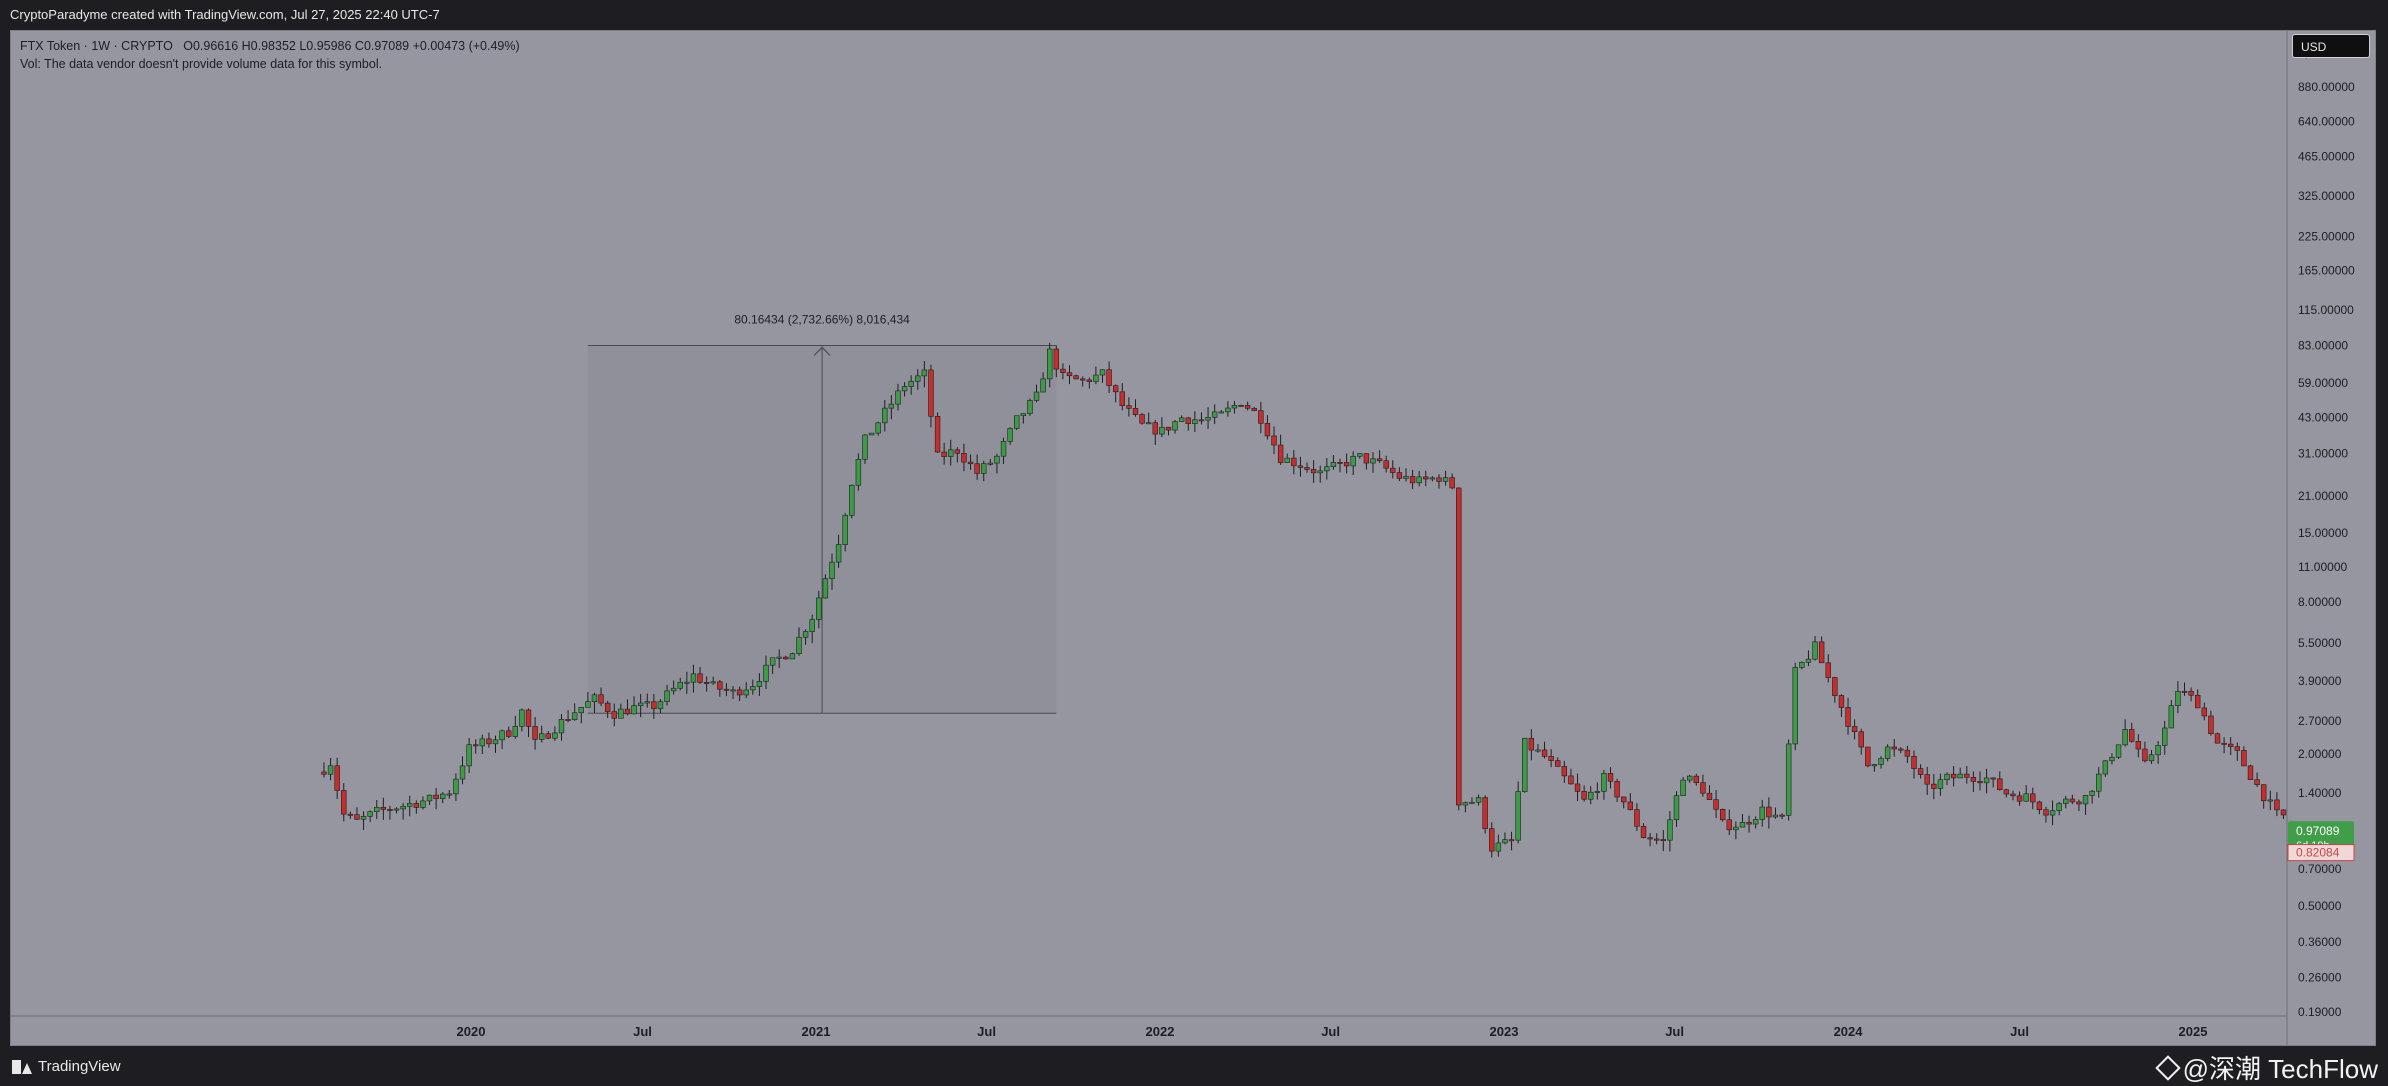  I want to click on tradingview-logo-icon, so click(22, 1066).